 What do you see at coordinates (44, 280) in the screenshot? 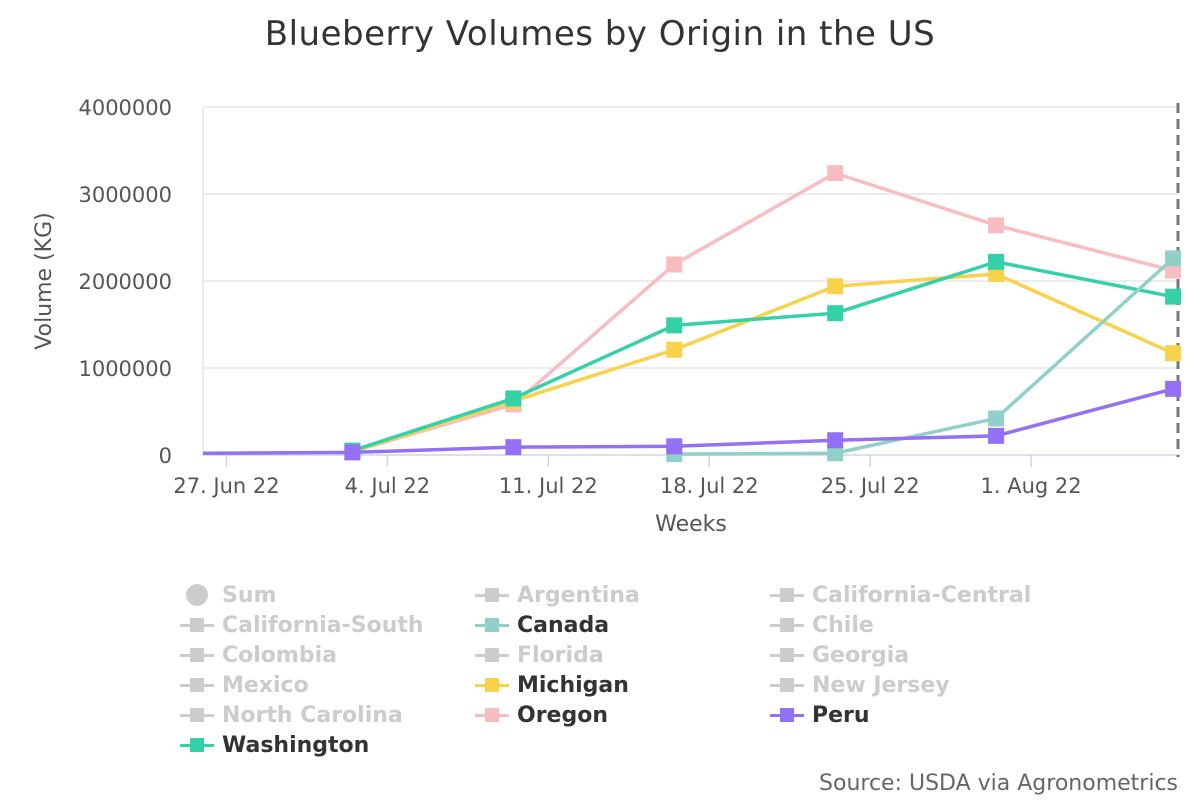
I see `y-axis-title: Volume (KG)` at bounding box center [44, 280].